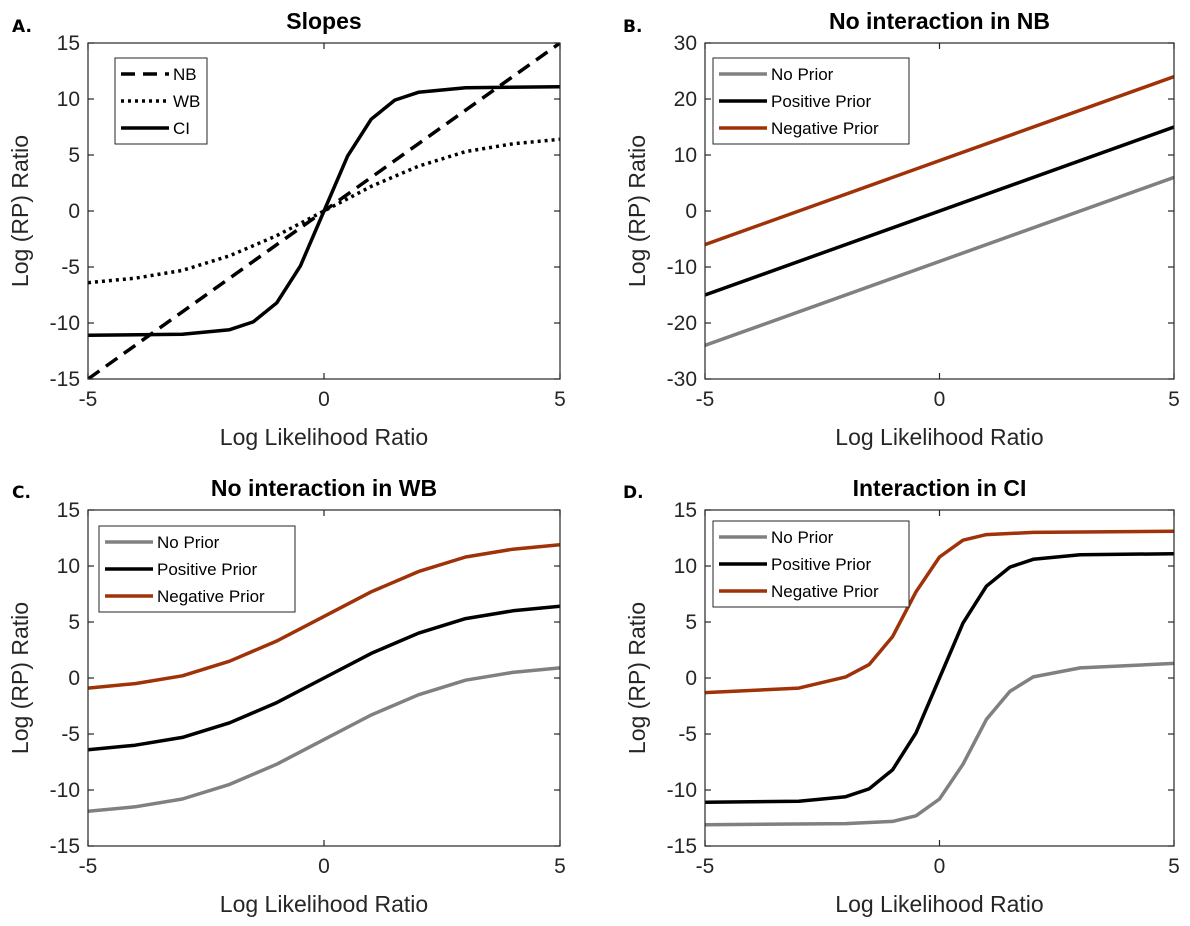  I want to click on panel-letter: D., so click(633, 493).